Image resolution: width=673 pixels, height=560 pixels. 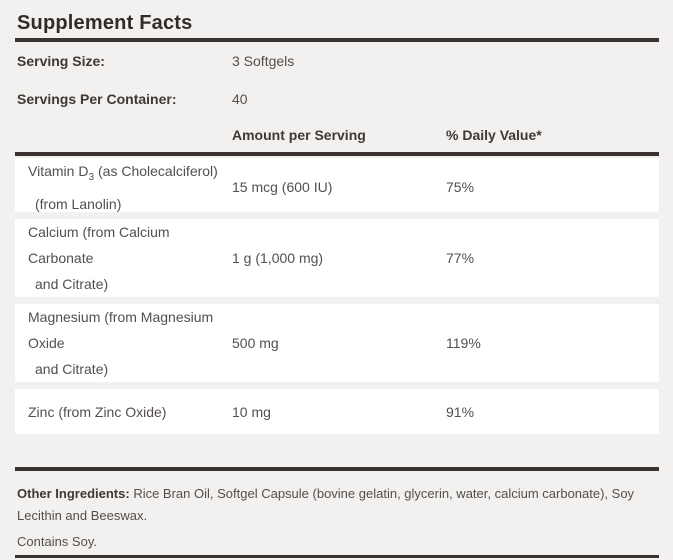 I want to click on serving-size-value: 3 Softgels, so click(x=263, y=61).